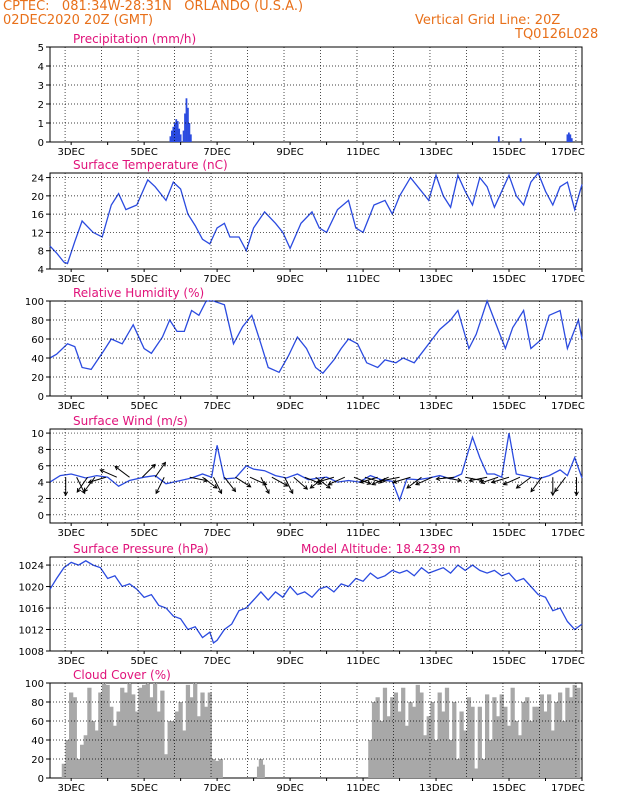 The image size is (618, 800). Describe the element at coordinates (138, 293) in the screenshot. I see `humidity-title: Relative Humidity (%)` at that location.